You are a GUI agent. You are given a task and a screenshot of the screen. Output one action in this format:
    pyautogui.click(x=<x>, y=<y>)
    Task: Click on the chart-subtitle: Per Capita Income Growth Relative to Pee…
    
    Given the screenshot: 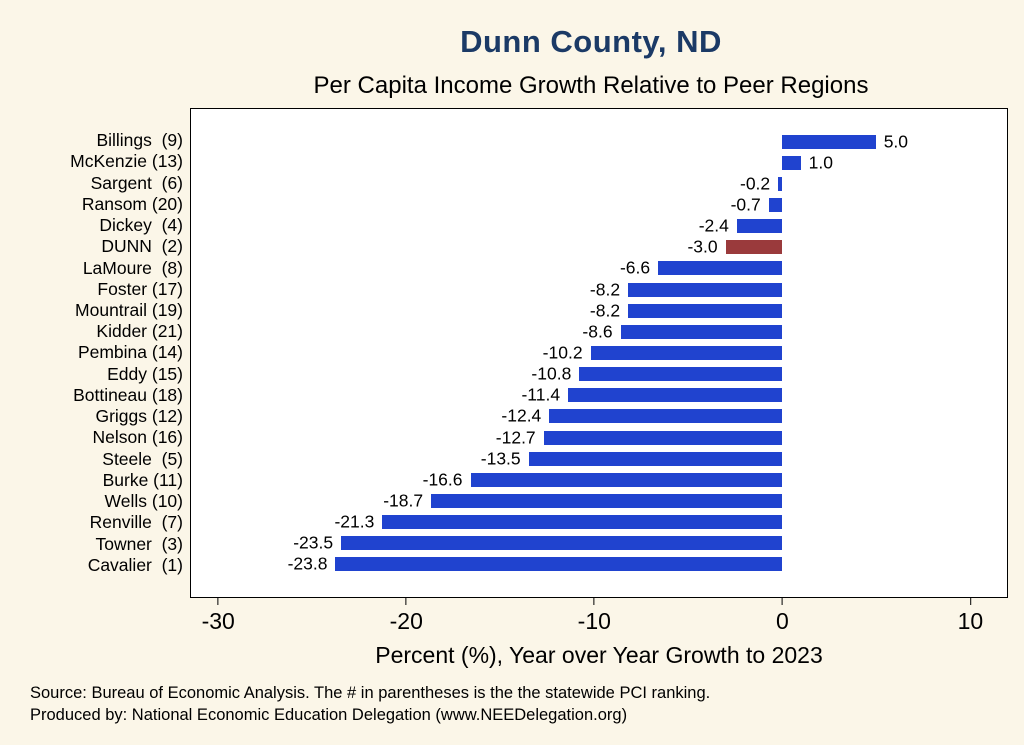 What is the action you would take?
    pyautogui.click(x=591, y=85)
    